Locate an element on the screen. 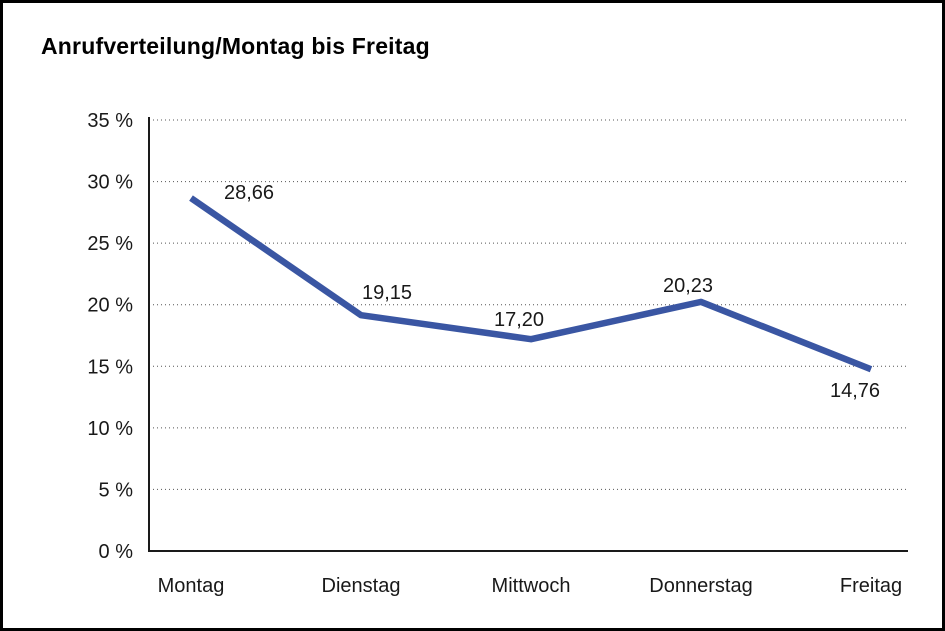  y-axis-tick-label: 20 % is located at coordinates (110, 306).